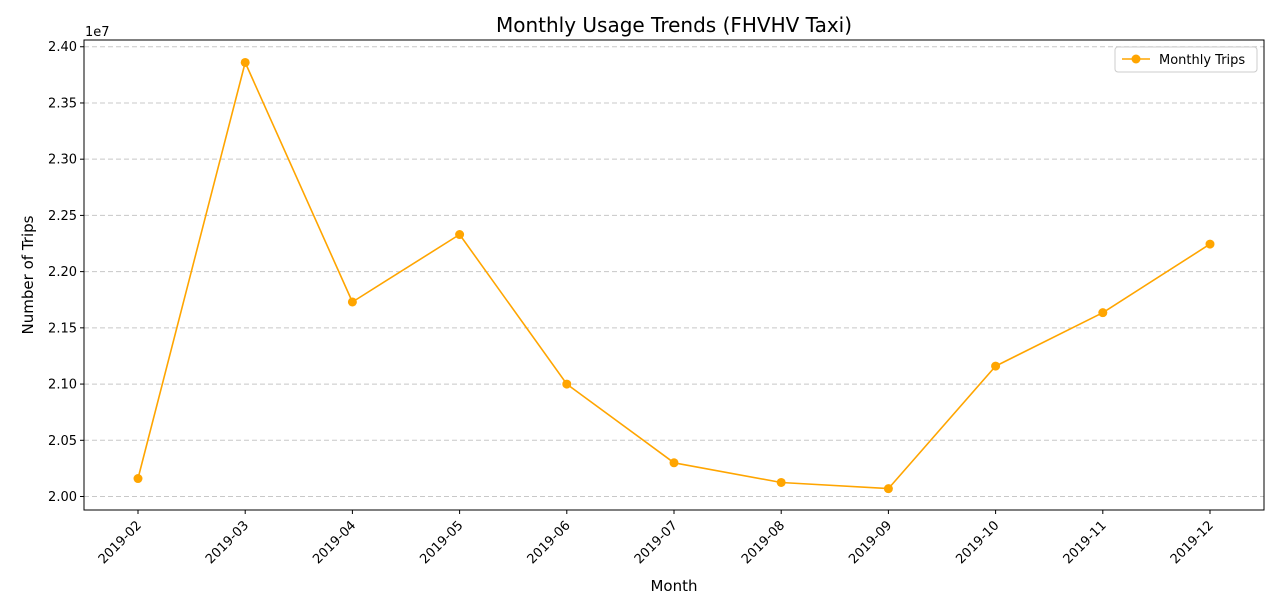 This screenshot has height=616, width=1280. Describe the element at coordinates (62, 216) in the screenshot. I see `y-tick-label: 2.25` at that location.